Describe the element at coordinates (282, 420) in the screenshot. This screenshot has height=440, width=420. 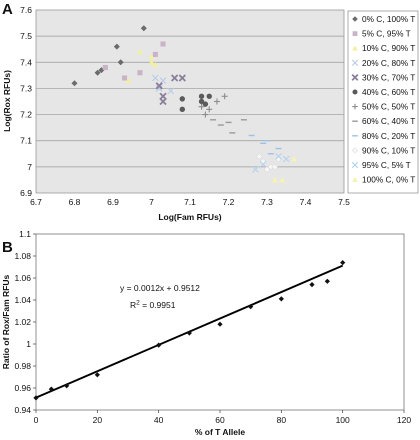
I see `x-tick-label-b: 80` at that location.